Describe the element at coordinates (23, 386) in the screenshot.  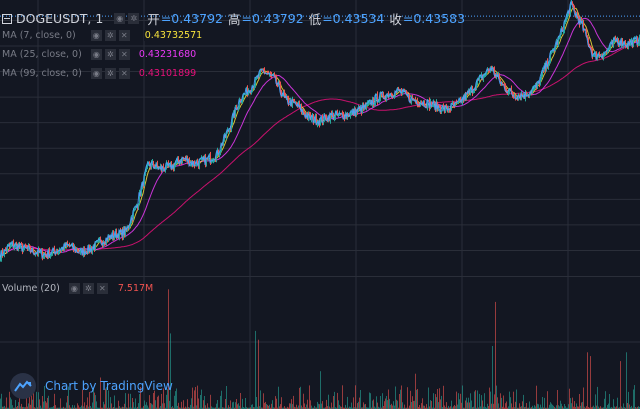
I see `tradingview-logo-icon` at that location.